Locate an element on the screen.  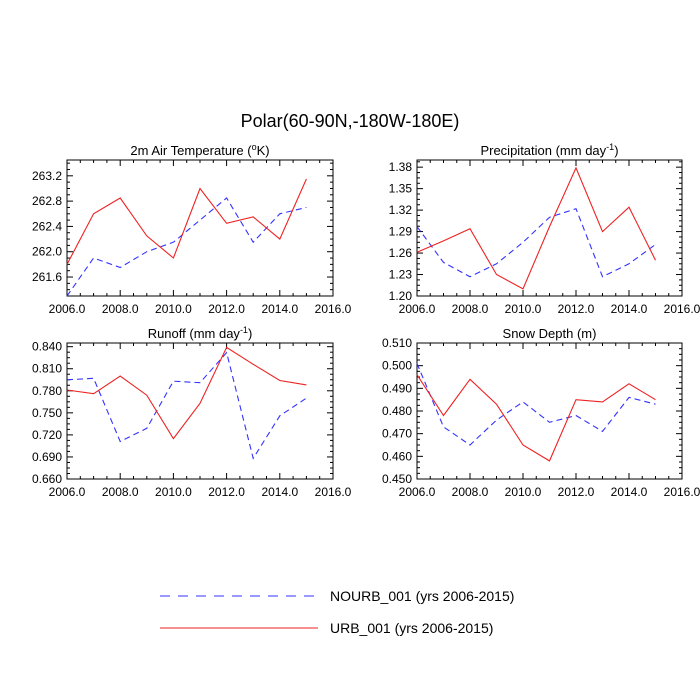
y-tick-label: 263.2 is located at coordinates (47, 176).